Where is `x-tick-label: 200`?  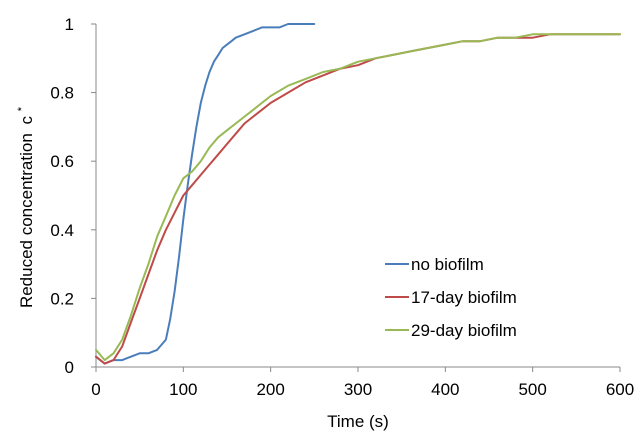
x-tick-label: 200 is located at coordinates (270, 389).